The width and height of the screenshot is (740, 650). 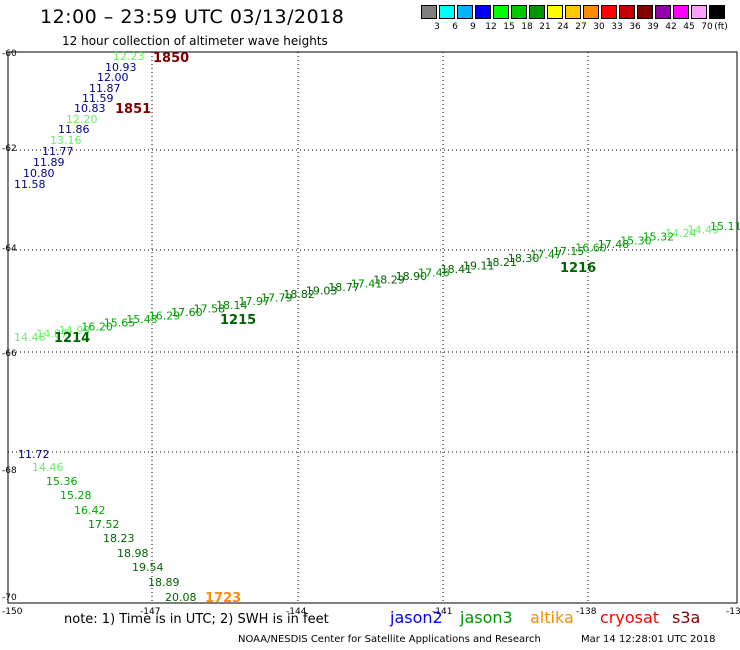 I want to click on swh-value: 18.14, so click(x=232, y=305).